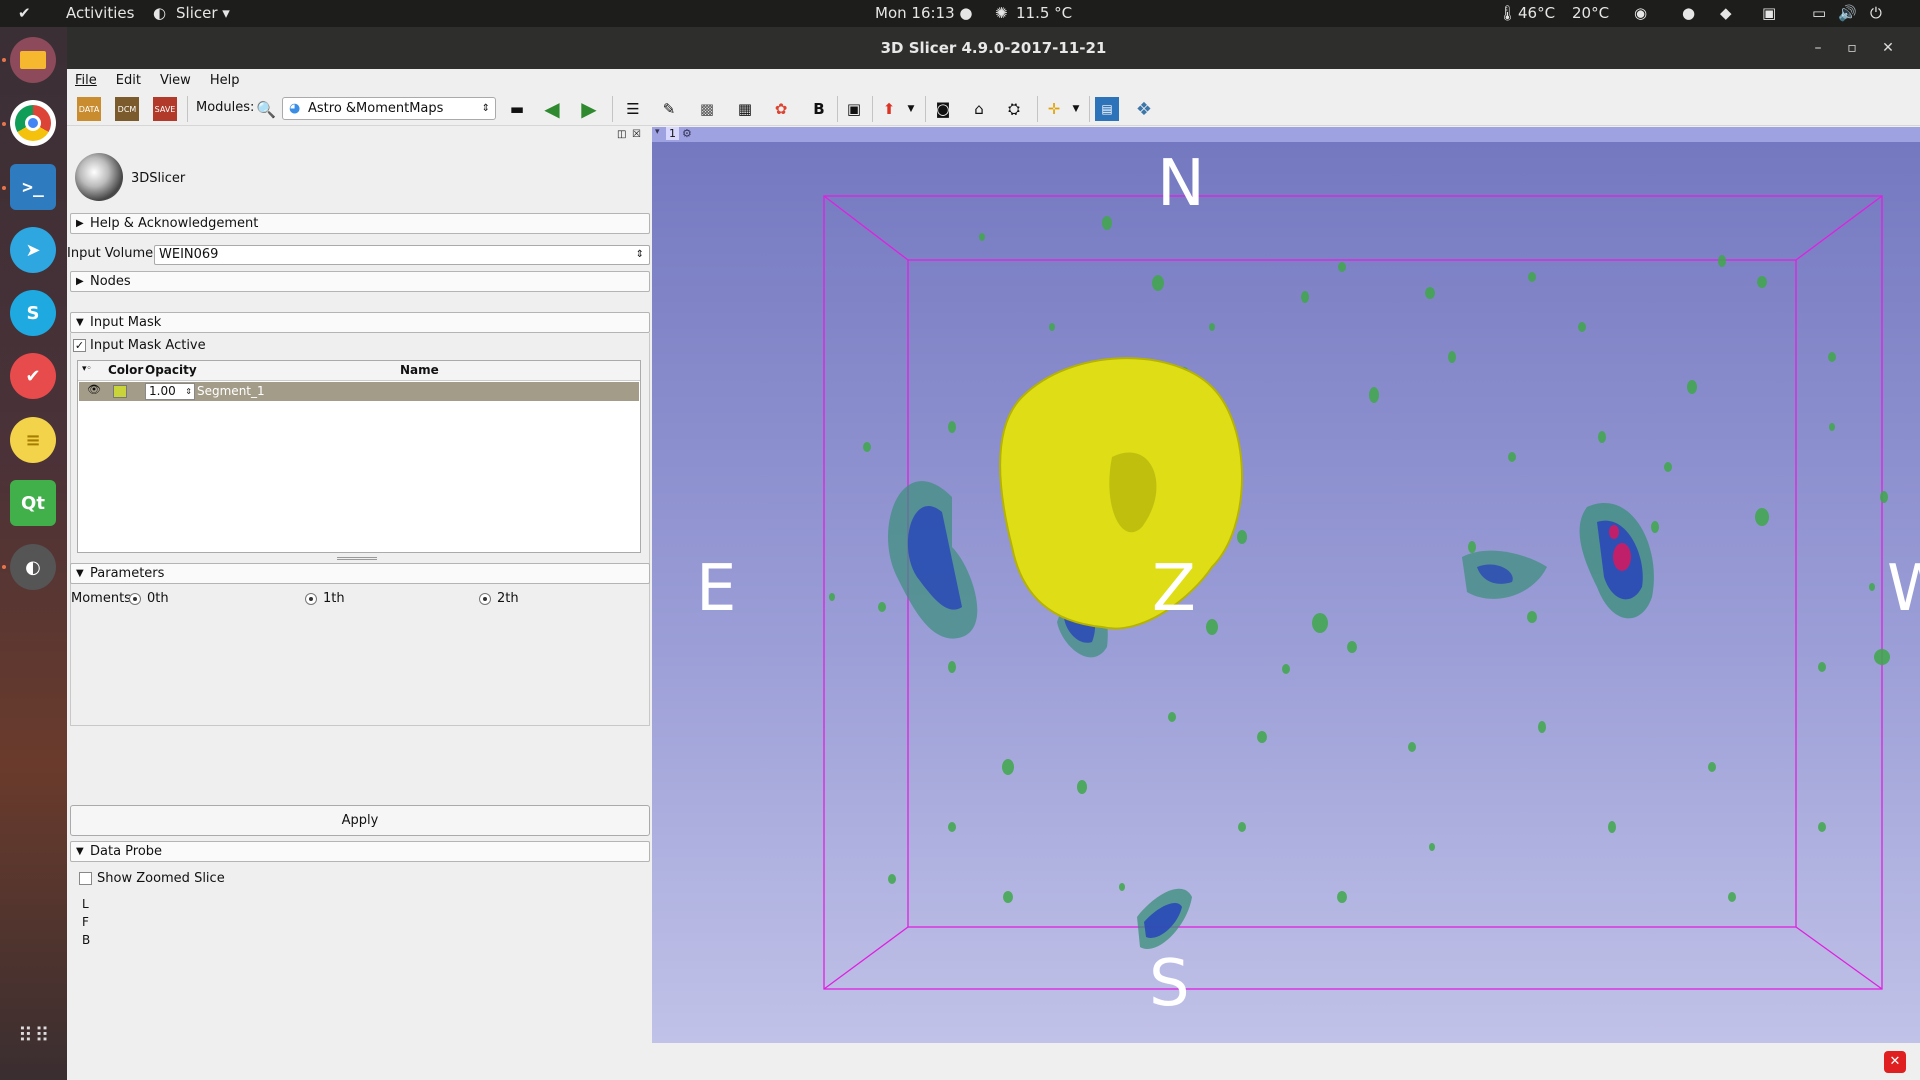 The image size is (1920, 1080). What do you see at coordinates (357, 558) in the screenshot?
I see `splitter-handle` at bounding box center [357, 558].